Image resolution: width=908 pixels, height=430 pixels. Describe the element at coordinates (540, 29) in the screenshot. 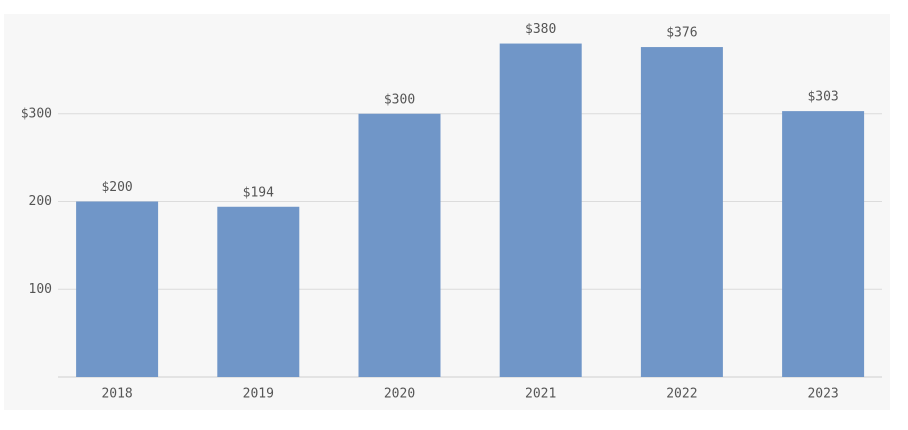

I see `value-label: $380` at that location.